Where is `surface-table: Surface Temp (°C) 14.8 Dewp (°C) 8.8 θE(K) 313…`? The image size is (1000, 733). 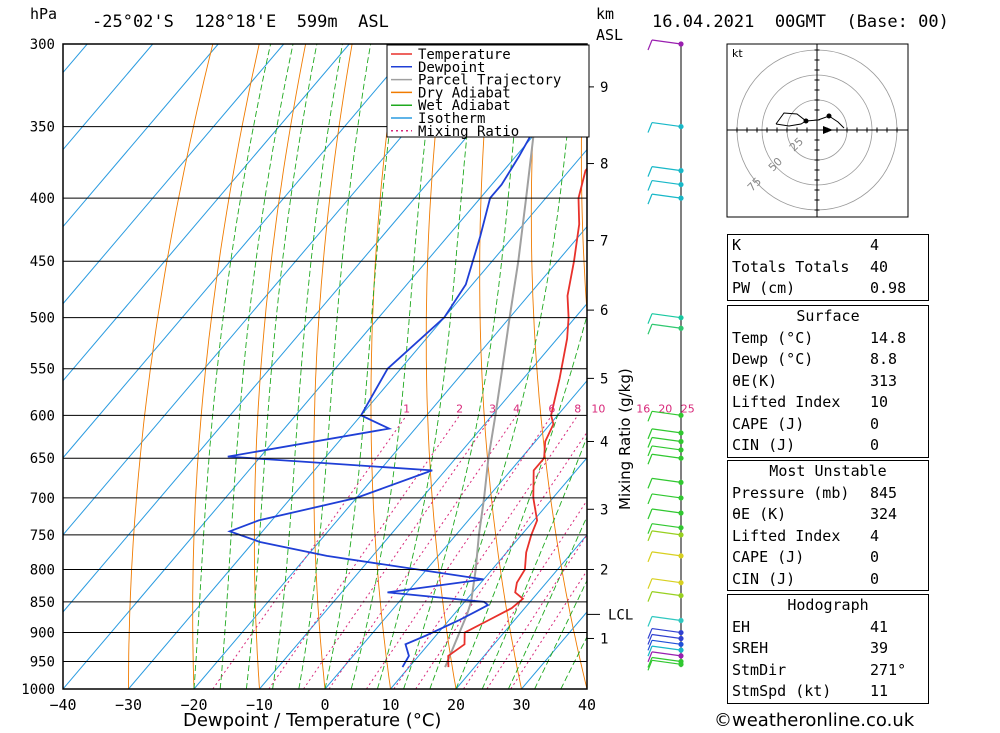
surface-table: Surface Temp (°C) 14.8 Dewp (°C) 8.8 θE(K) 313… is located at coordinates (828, 381).